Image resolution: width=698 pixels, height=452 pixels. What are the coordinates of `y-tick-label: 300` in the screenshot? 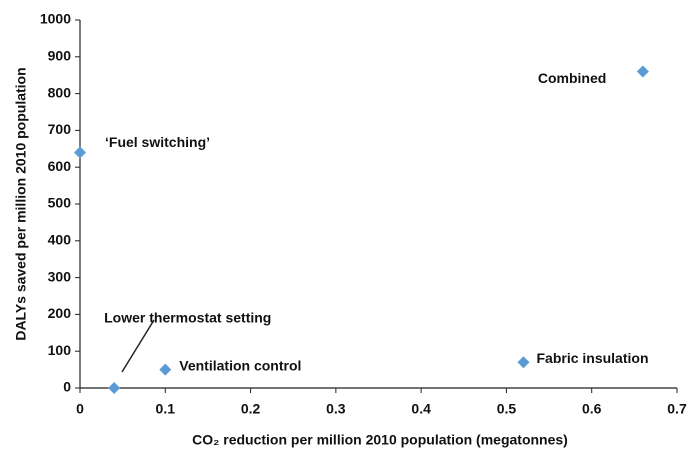 It's located at (60, 276).